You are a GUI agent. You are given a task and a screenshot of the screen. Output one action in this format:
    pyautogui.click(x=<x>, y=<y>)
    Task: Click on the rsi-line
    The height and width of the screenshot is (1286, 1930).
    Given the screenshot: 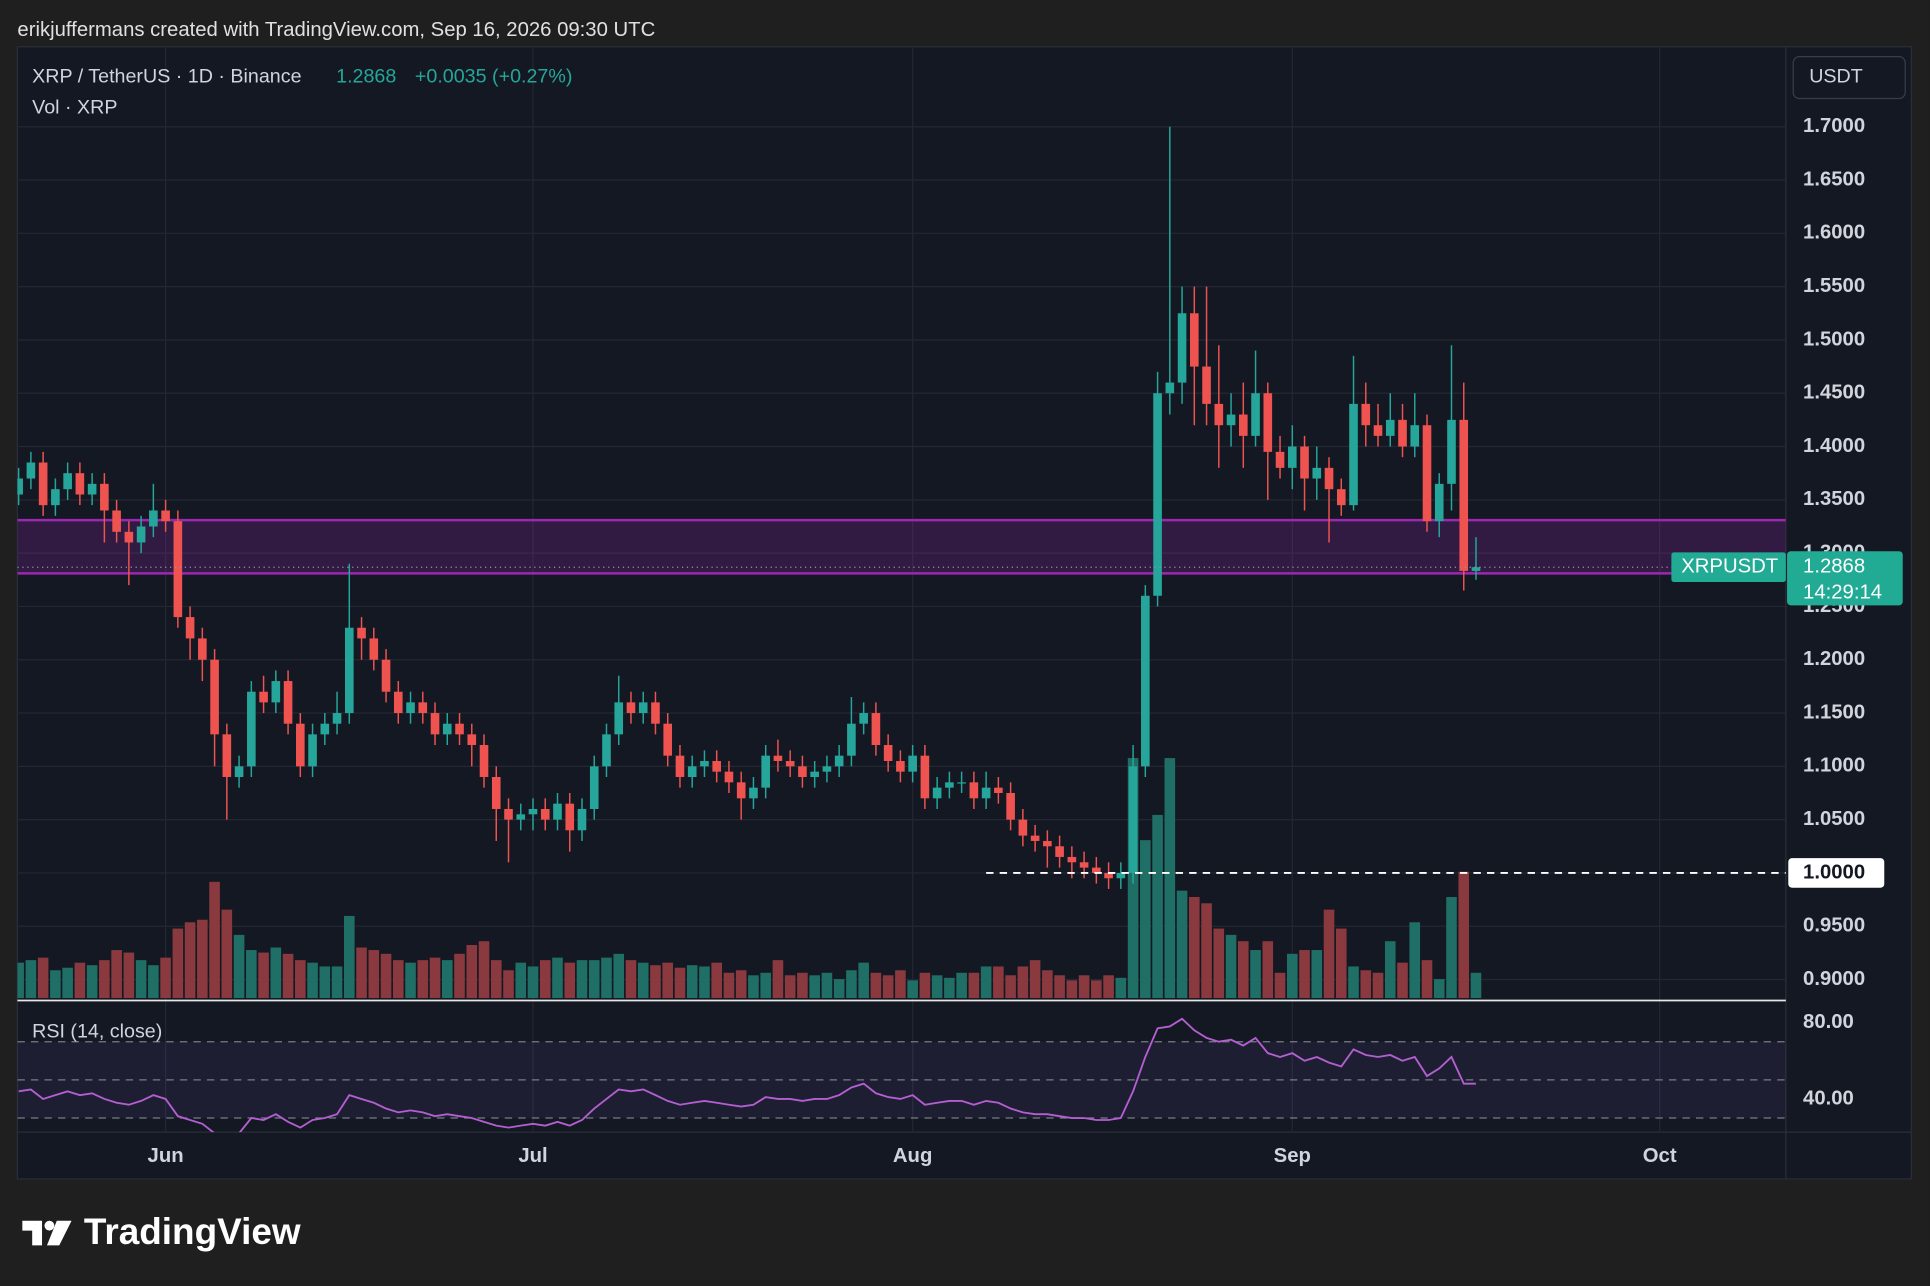 What is the action you would take?
    pyautogui.click(x=747, y=1075)
    